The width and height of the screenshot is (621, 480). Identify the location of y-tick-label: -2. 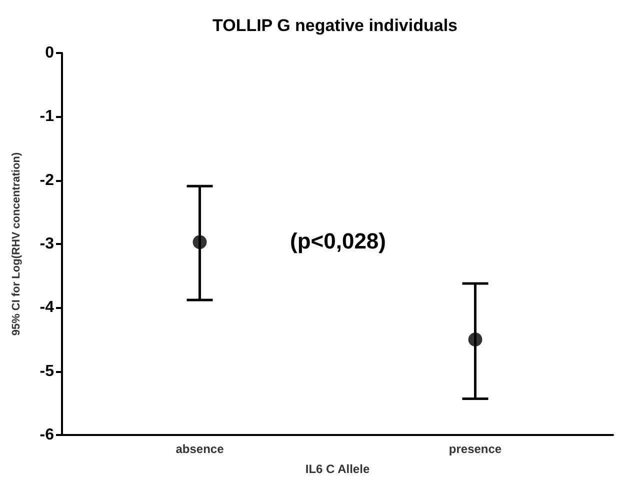
(47, 180).